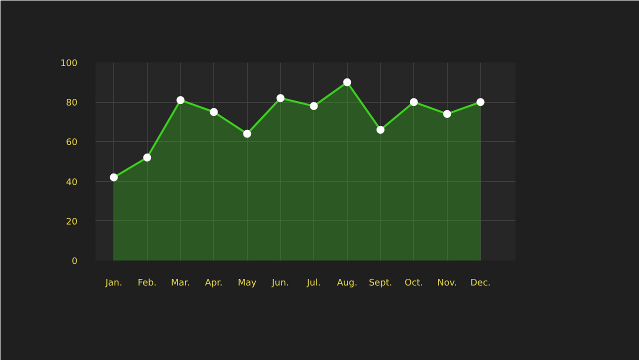 Image resolution: width=639 pixels, height=360 pixels. I want to click on x-tick-label: Apr., so click(214, 283).